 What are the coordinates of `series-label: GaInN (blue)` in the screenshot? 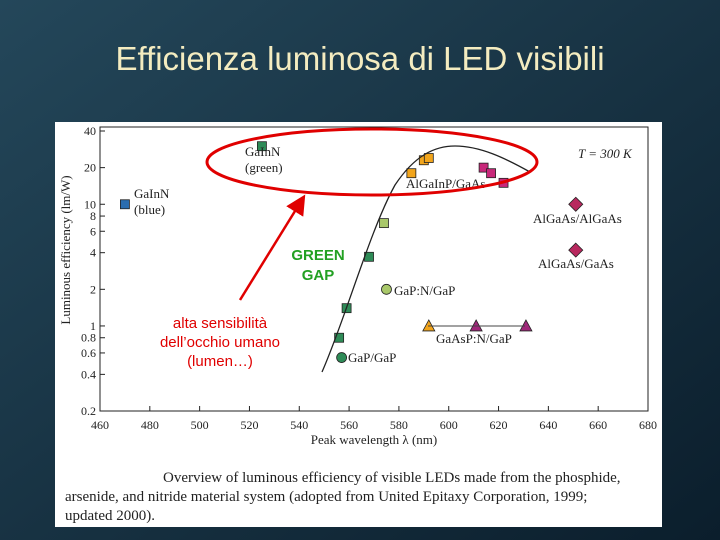 It's located at (152, 201).